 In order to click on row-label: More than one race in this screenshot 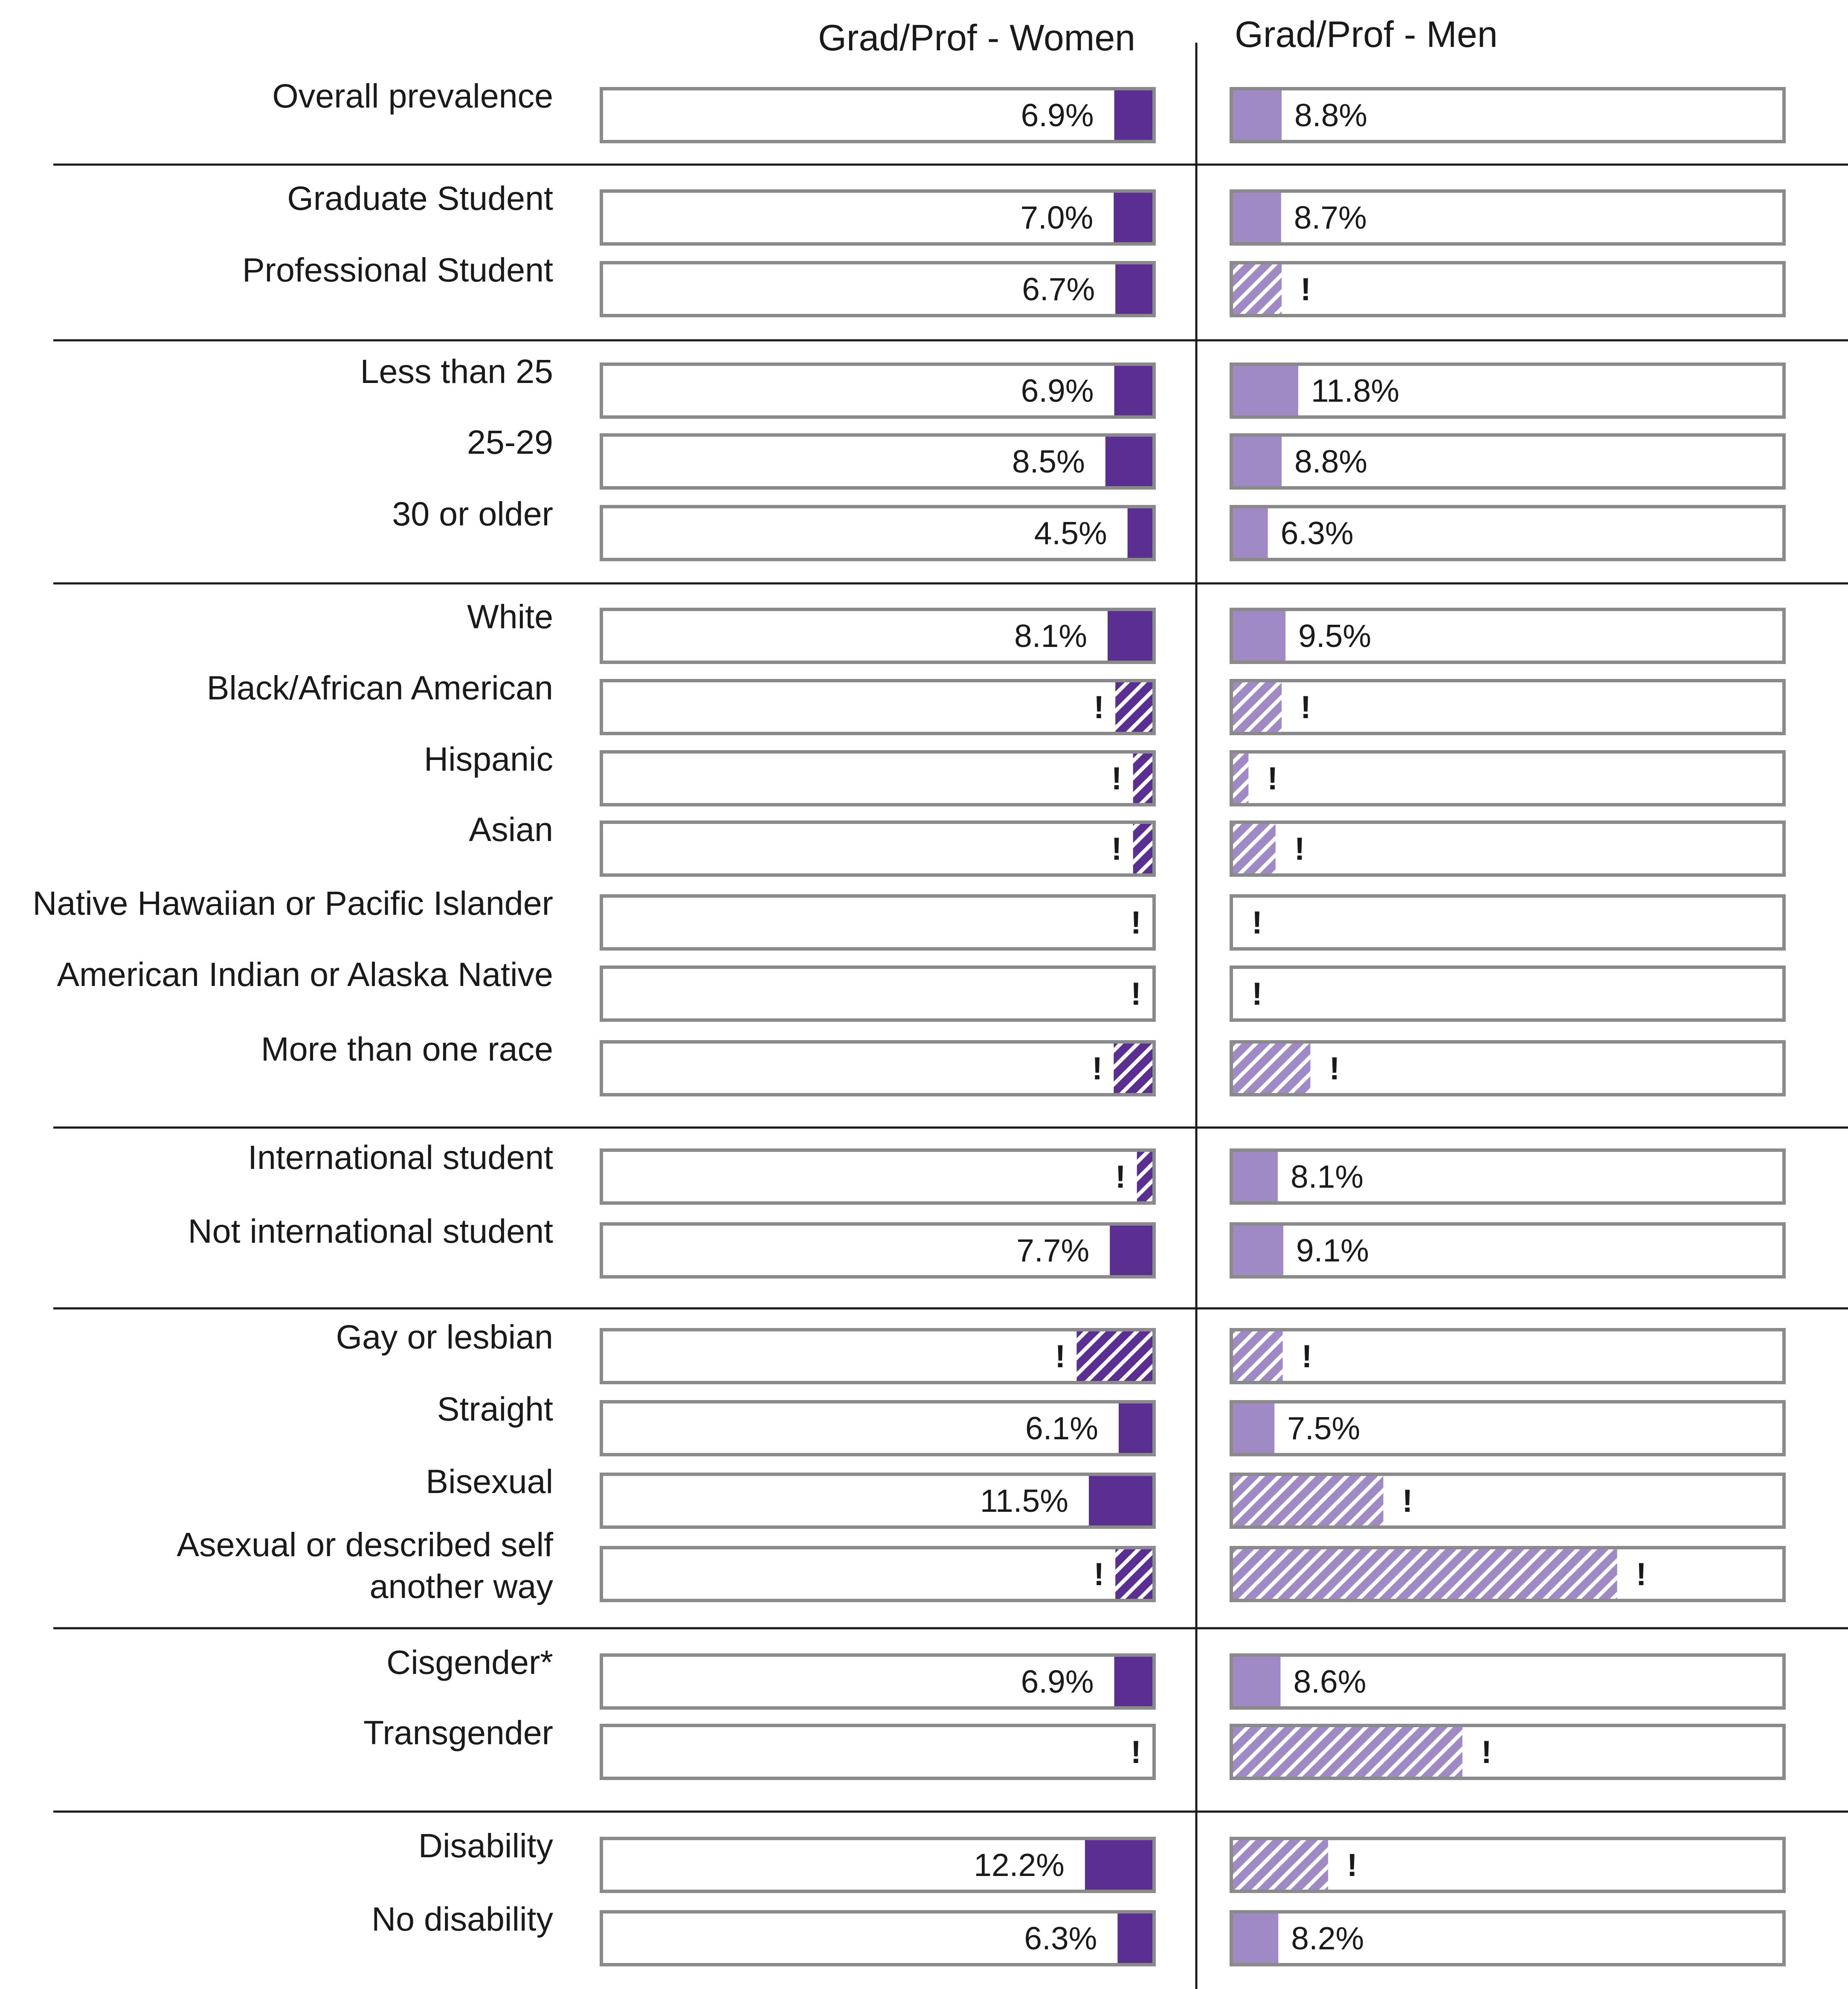, I will do `click(407, 1049)`.